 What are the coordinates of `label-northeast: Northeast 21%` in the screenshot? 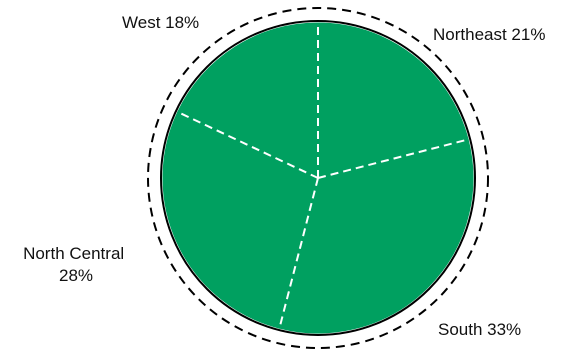 It's located at (489, 34).